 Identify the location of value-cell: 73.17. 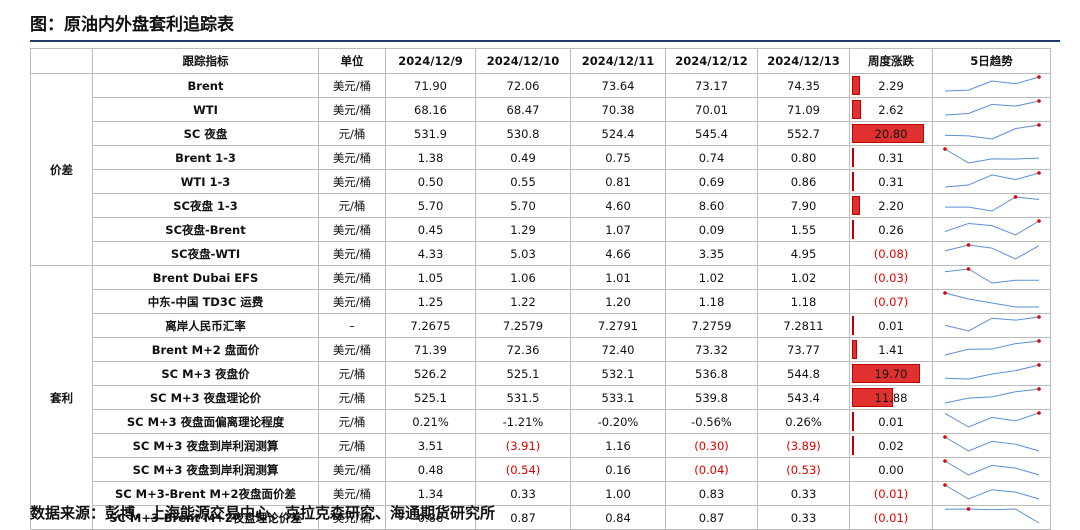
(711, 85).